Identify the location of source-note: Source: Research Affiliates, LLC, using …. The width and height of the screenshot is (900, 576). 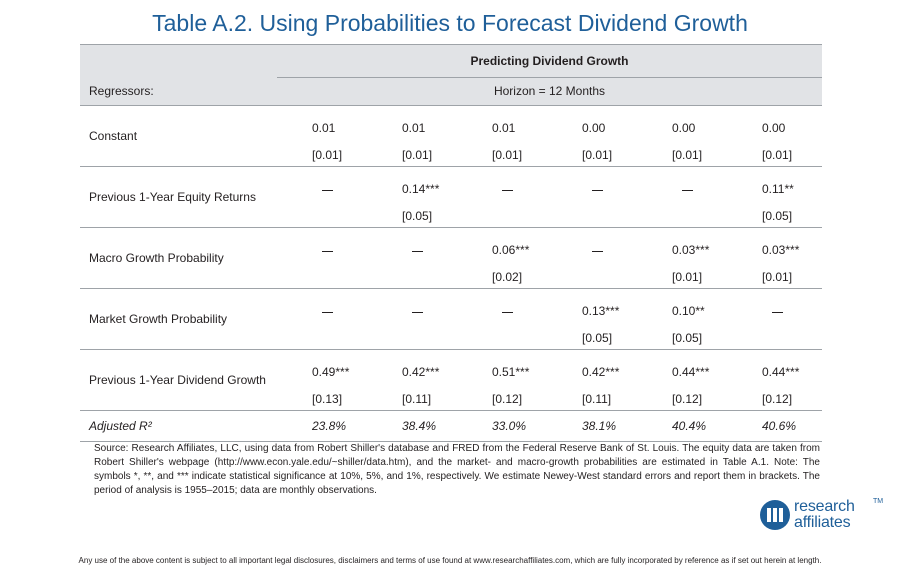
(457, 469).